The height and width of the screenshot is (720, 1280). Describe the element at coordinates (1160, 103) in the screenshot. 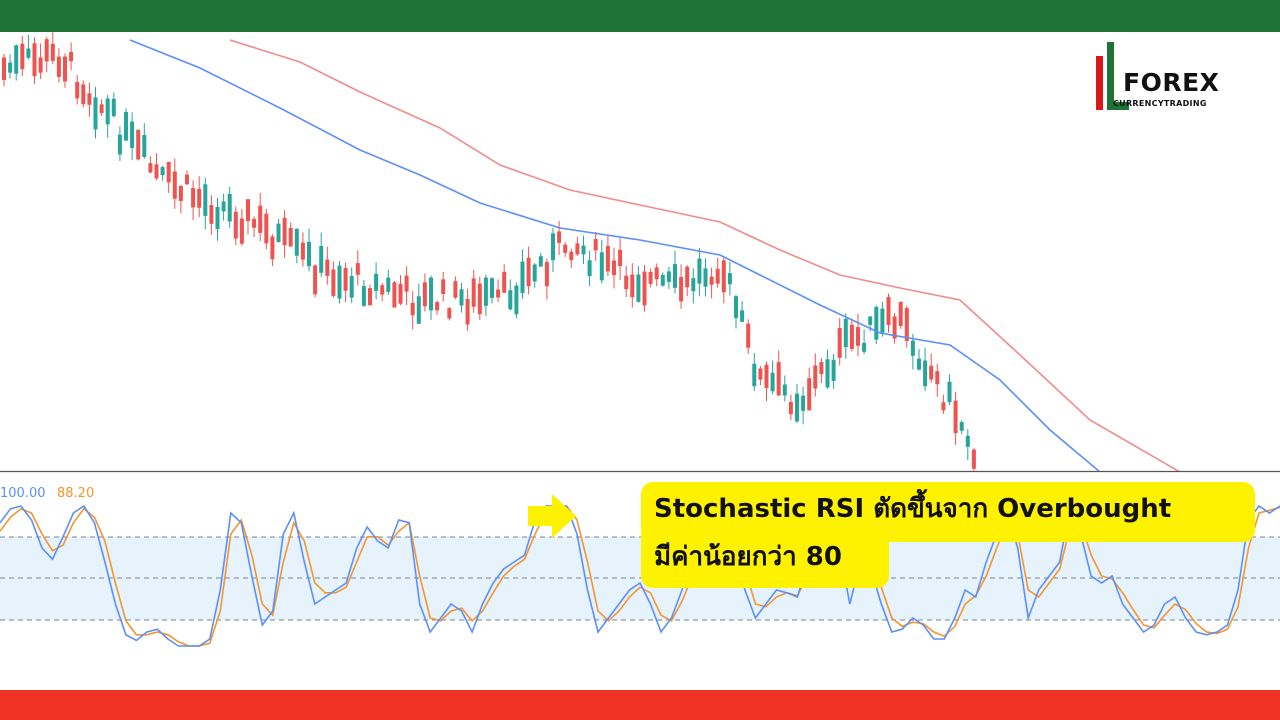

I see `logo-subtitle: CURRENCYTRADING` at that location.